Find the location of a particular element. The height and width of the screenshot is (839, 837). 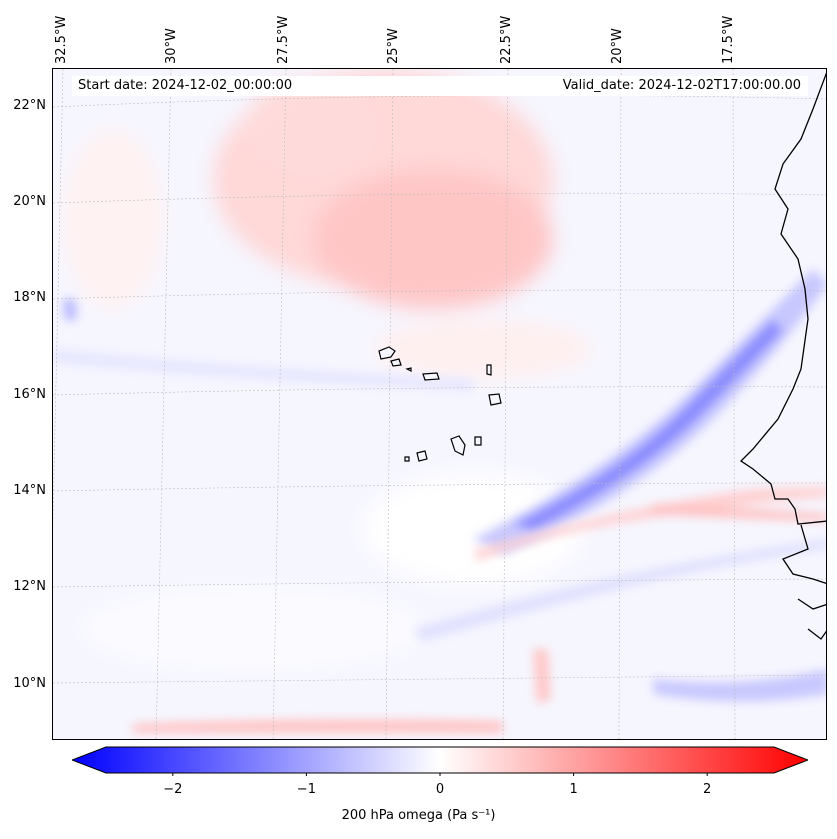

lat-label-12n: 12°N is located at coordinates (29, 586).